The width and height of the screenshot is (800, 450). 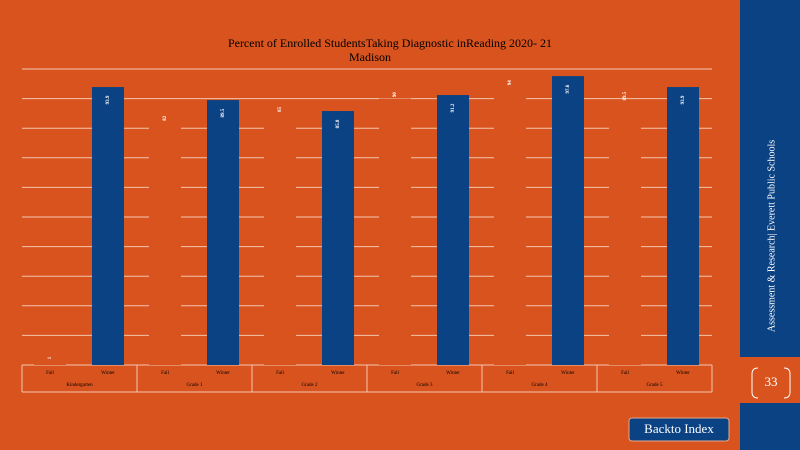 What do you see at coordinates (165, 118) in the screenshot?
I see `value-label: 82` at bounding box center [165, 118].